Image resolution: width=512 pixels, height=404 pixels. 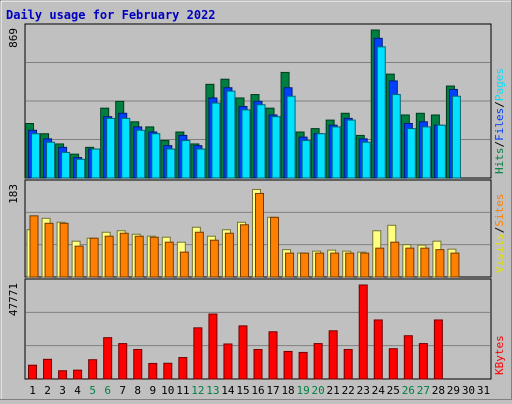 I want to click on x-tick-label-8: 8, so click(x=137, y=390).